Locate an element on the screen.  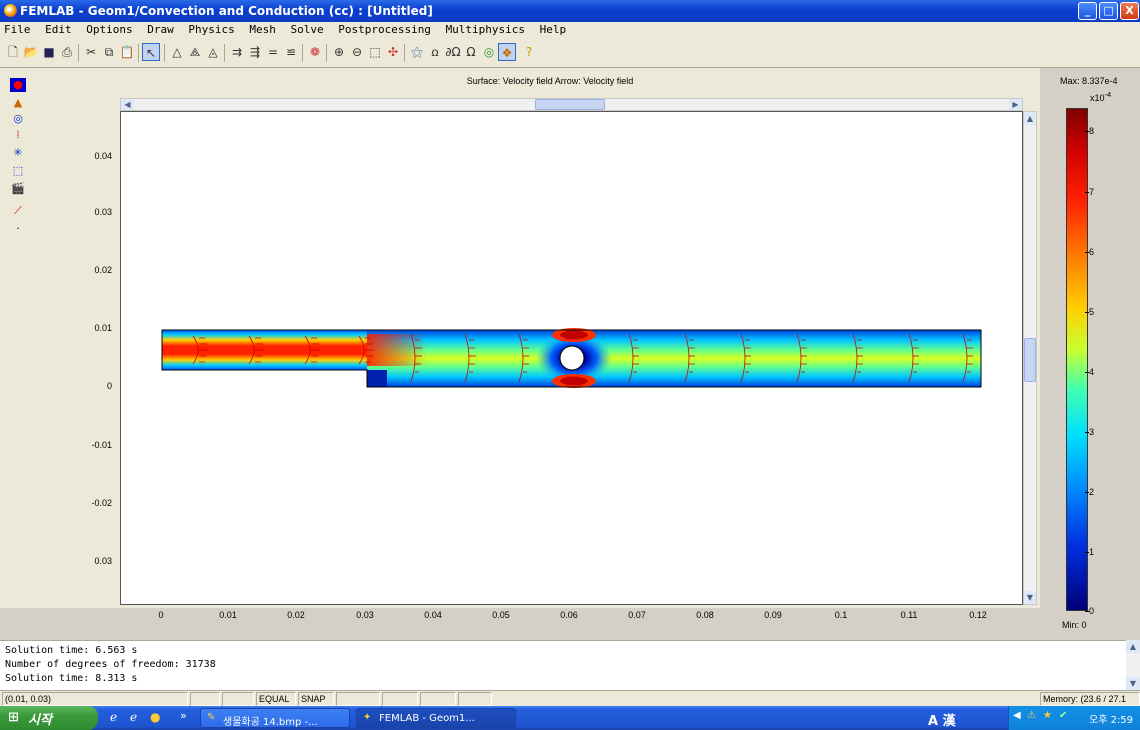
tray-icon: ★ is located at coordinates (1047, 715).